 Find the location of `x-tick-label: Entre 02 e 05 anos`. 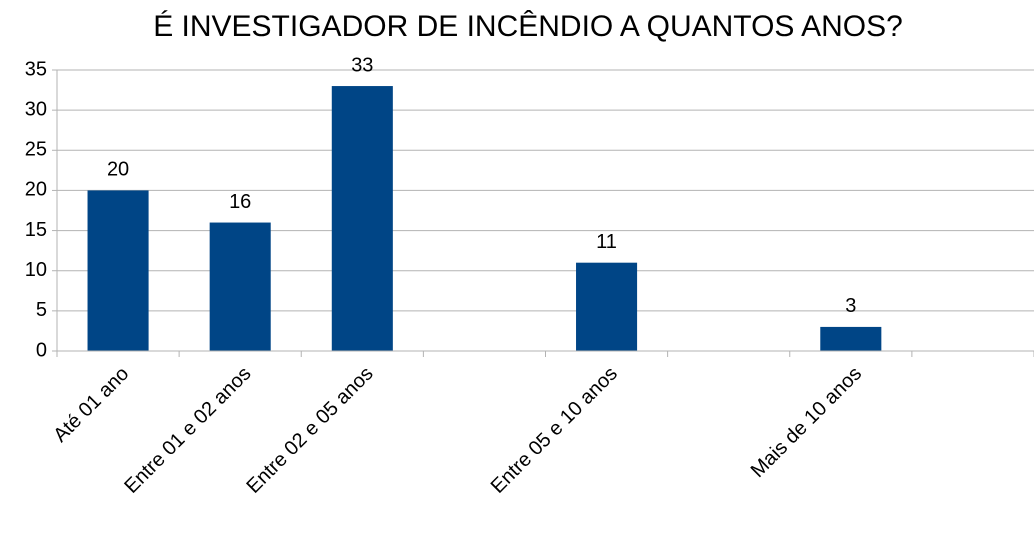

x-tick-label: Entre 02 e 05 anos is located at coordinates (310, 430).